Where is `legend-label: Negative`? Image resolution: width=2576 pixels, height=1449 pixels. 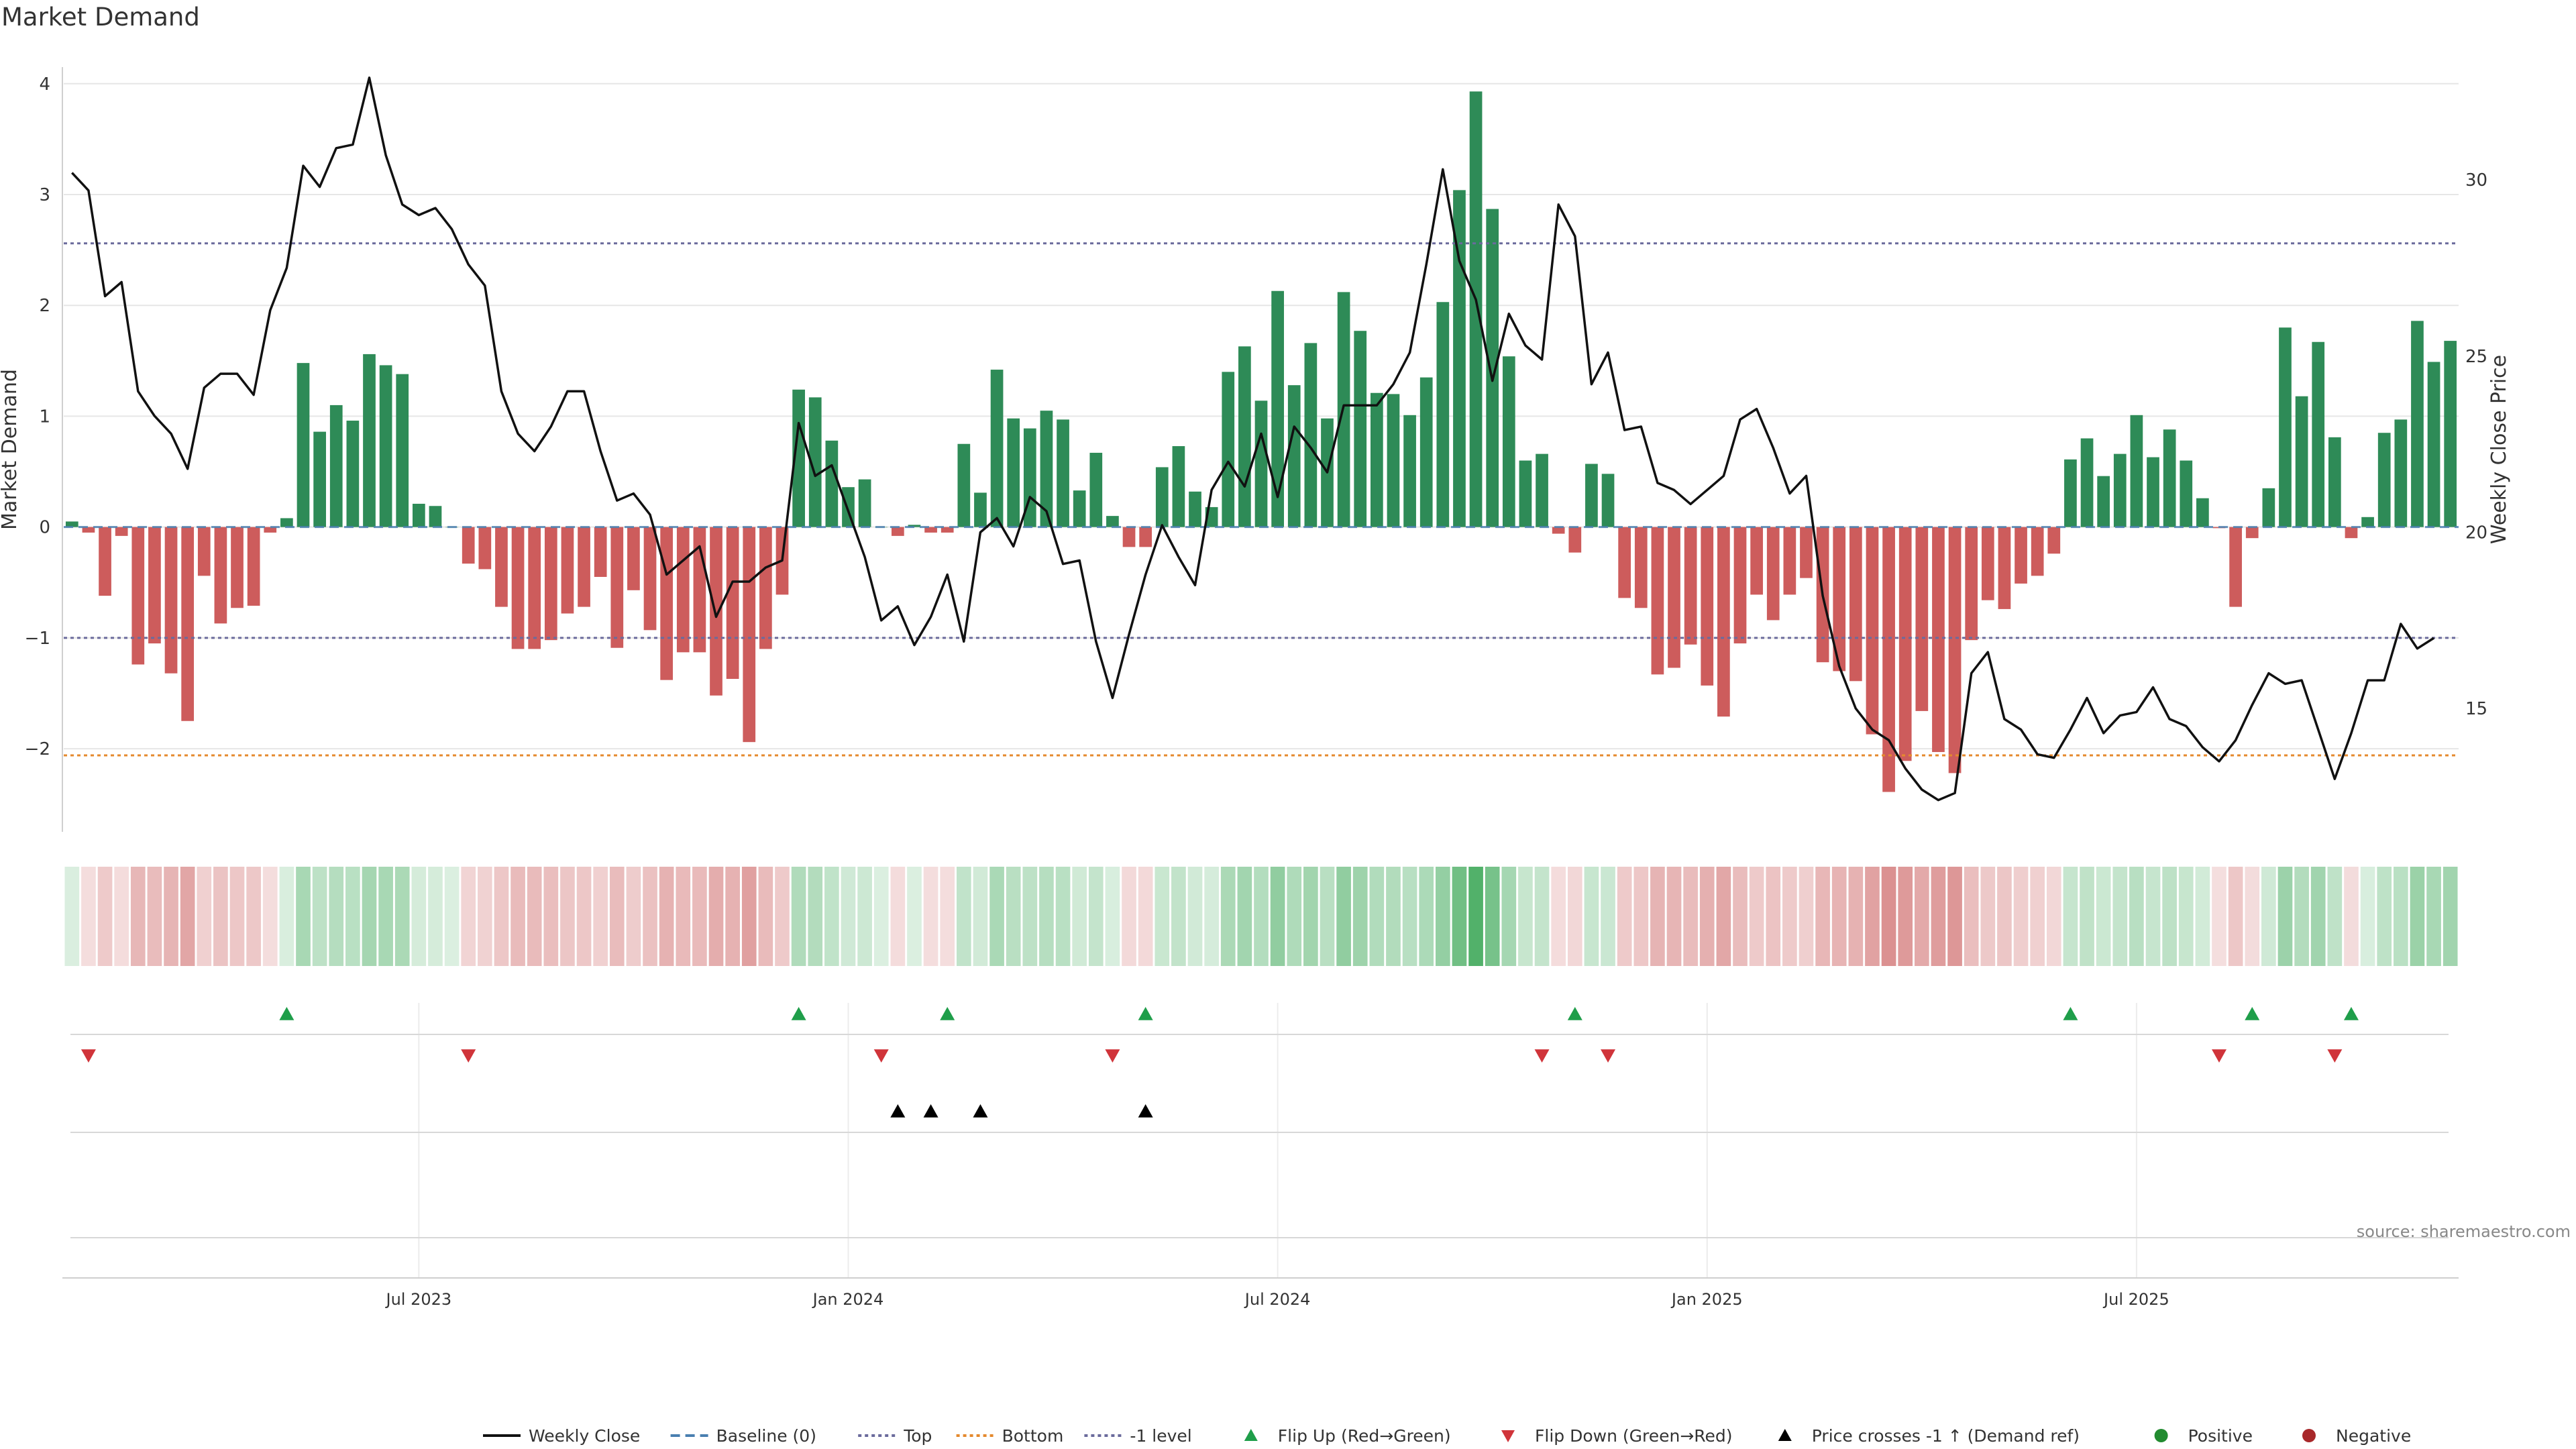
legend-label: Negative is located at coordinates (2373, 1436).